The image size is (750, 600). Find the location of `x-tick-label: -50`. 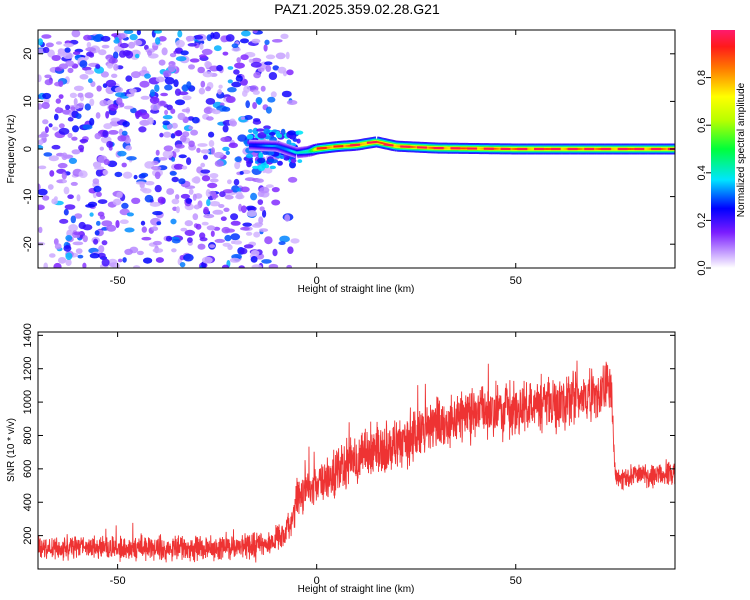

x-tick-label: -50 is located at coordinates (118, 281).